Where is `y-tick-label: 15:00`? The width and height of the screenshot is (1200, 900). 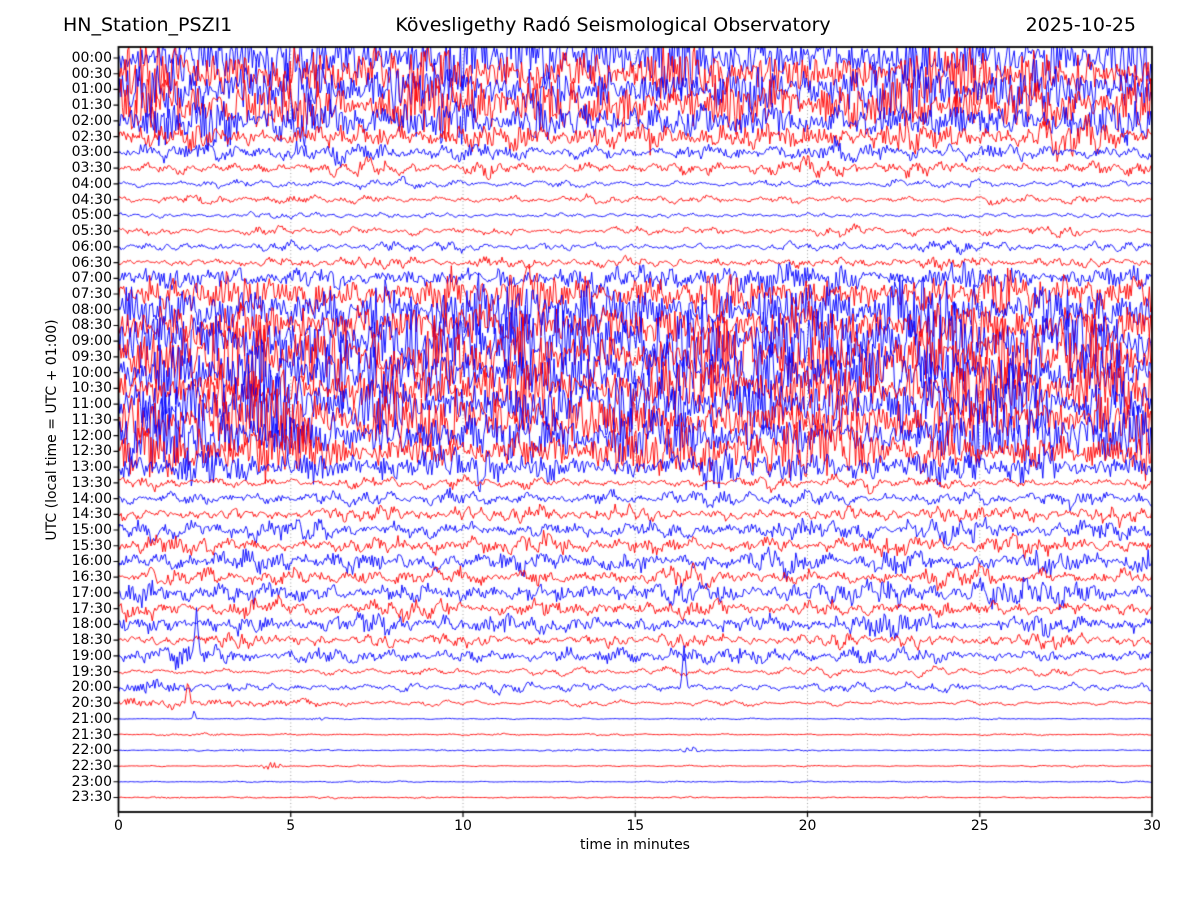 y-tick-label: 15:00 is located at coordinates (91, 530).